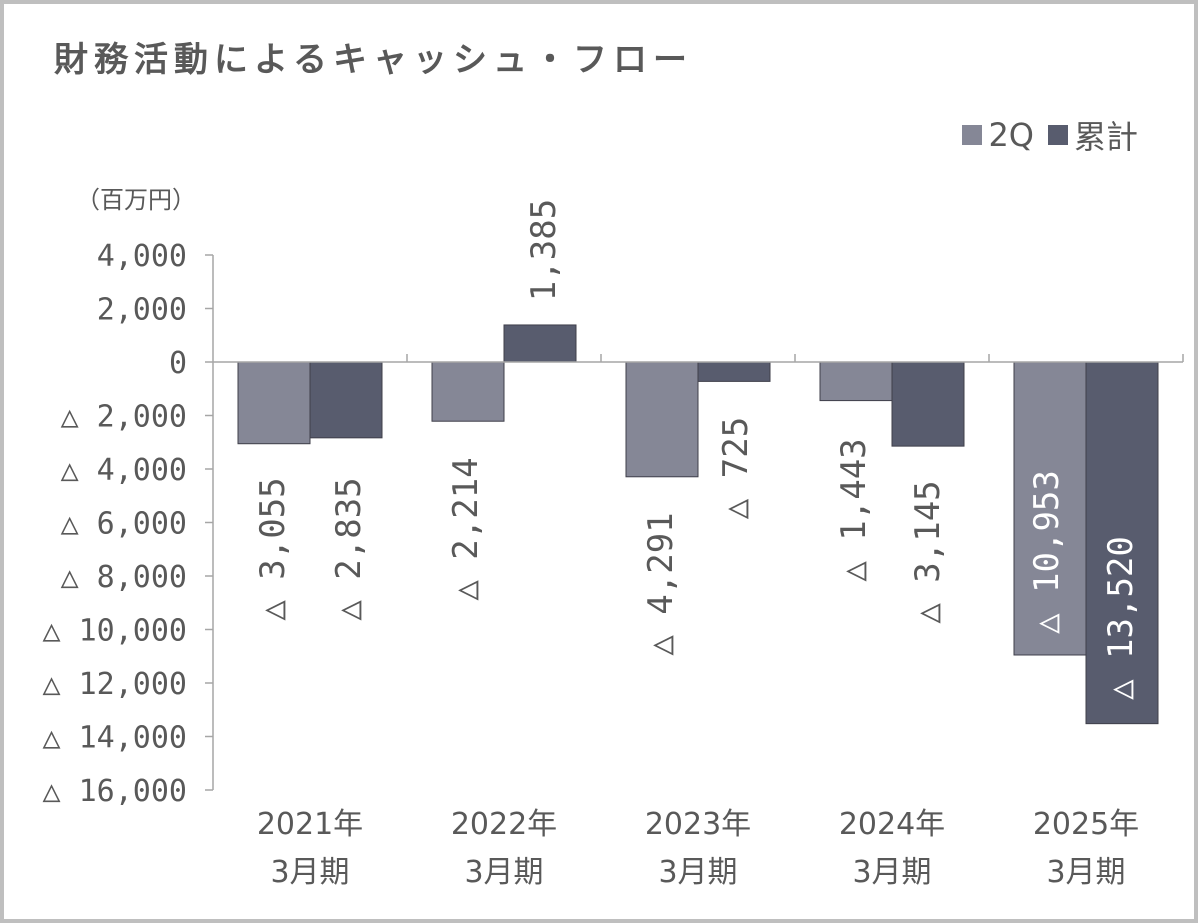 The image size is (1198, 923). I want to click on y-tick-label: 2,000, so click(142, 310).